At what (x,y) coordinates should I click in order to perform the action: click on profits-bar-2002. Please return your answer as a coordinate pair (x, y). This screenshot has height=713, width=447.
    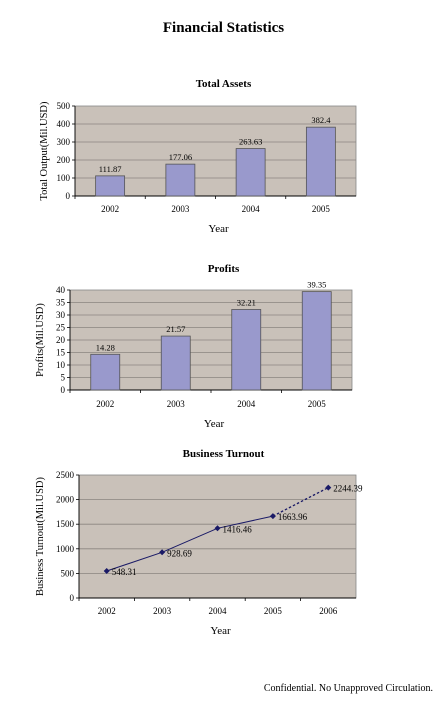
    Looking at the image, I should click on (105, 372).